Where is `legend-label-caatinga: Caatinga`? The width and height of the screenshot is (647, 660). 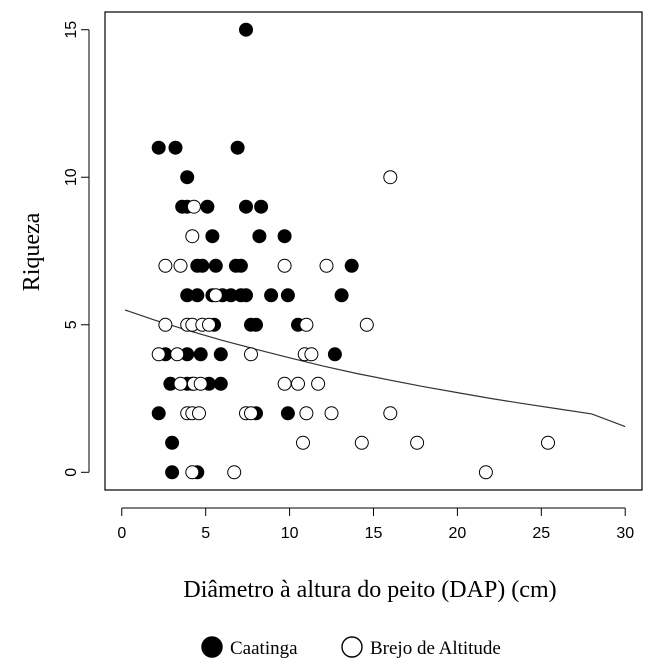
legend-label-caatinga: Caatinga is located at coordinates (264, 648).